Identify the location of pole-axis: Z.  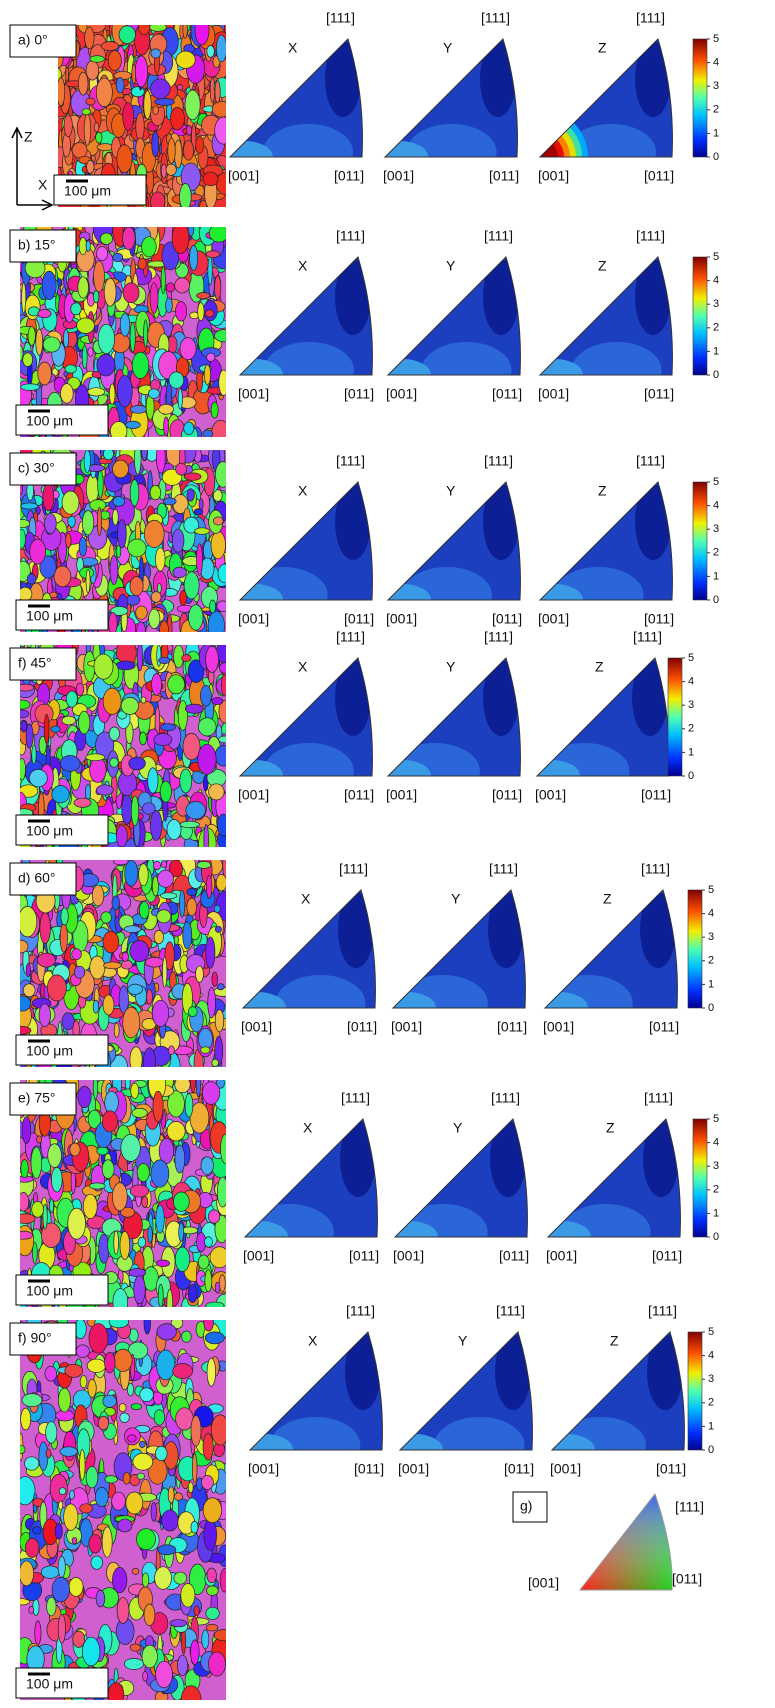
(602, 491).